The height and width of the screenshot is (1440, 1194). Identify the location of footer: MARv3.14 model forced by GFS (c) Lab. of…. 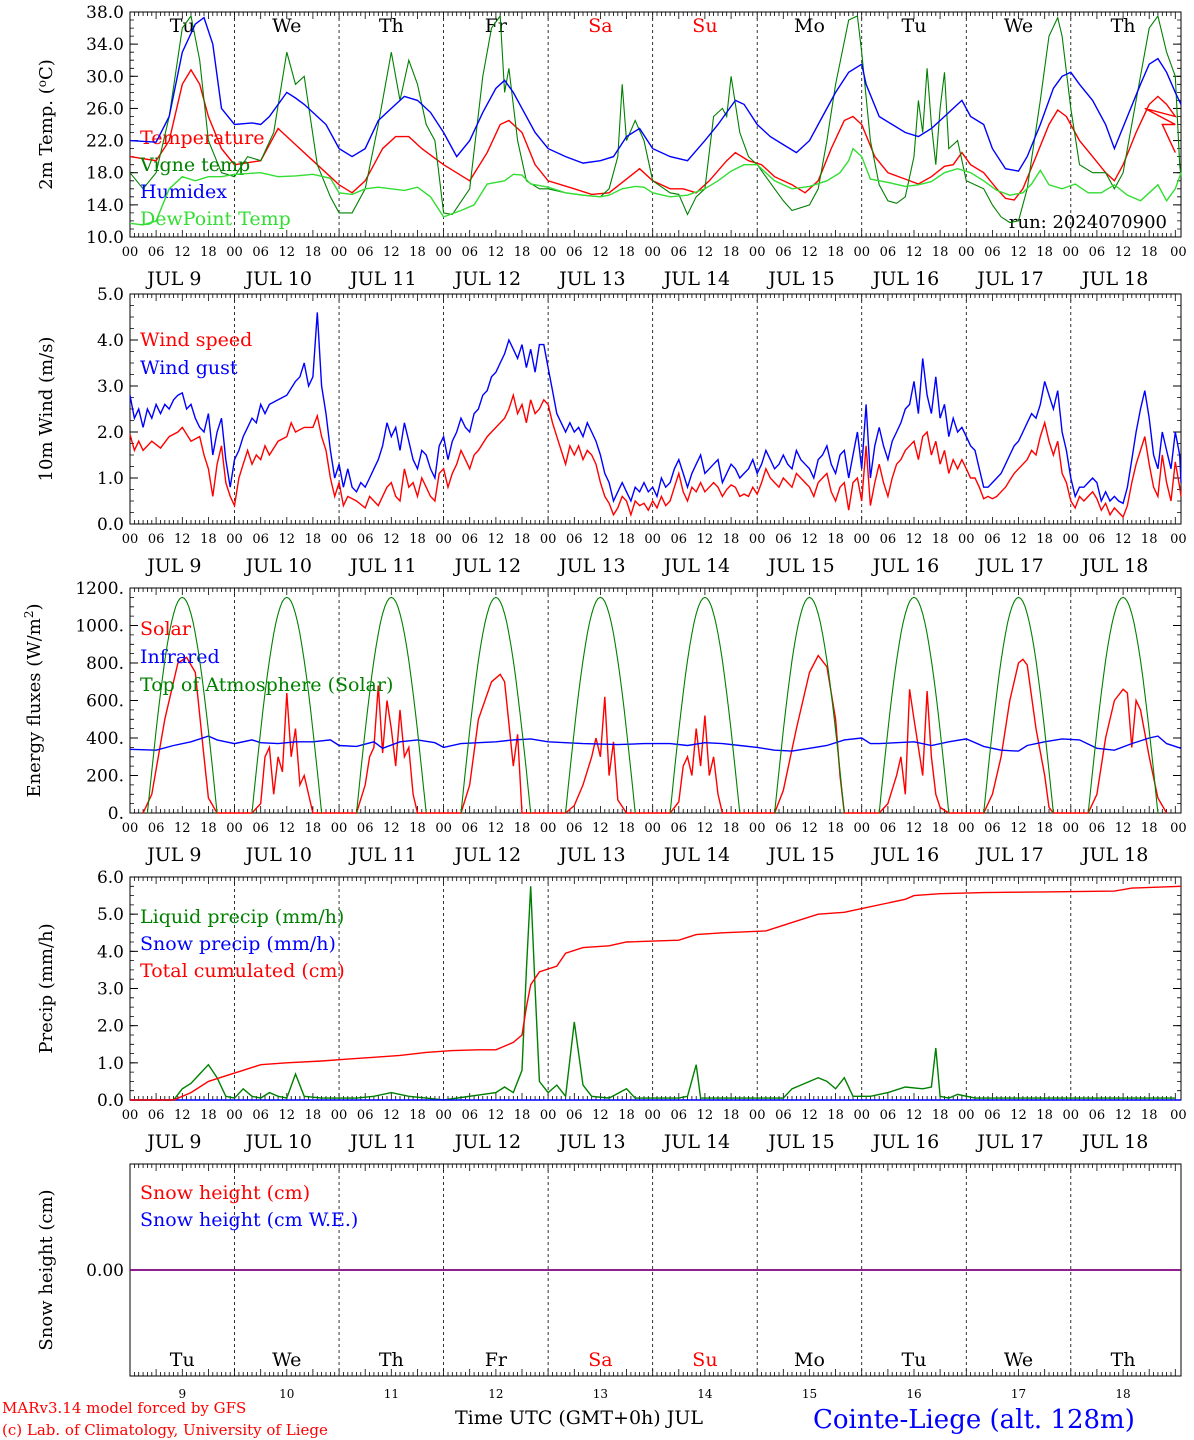
(568, 1419).